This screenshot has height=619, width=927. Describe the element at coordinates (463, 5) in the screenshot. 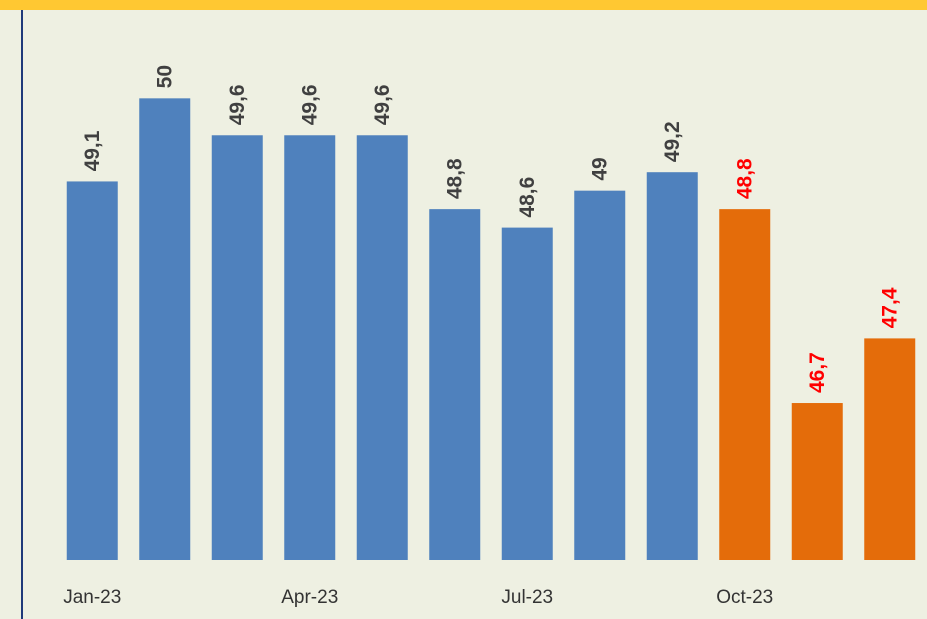

I see `top-band` at that location.